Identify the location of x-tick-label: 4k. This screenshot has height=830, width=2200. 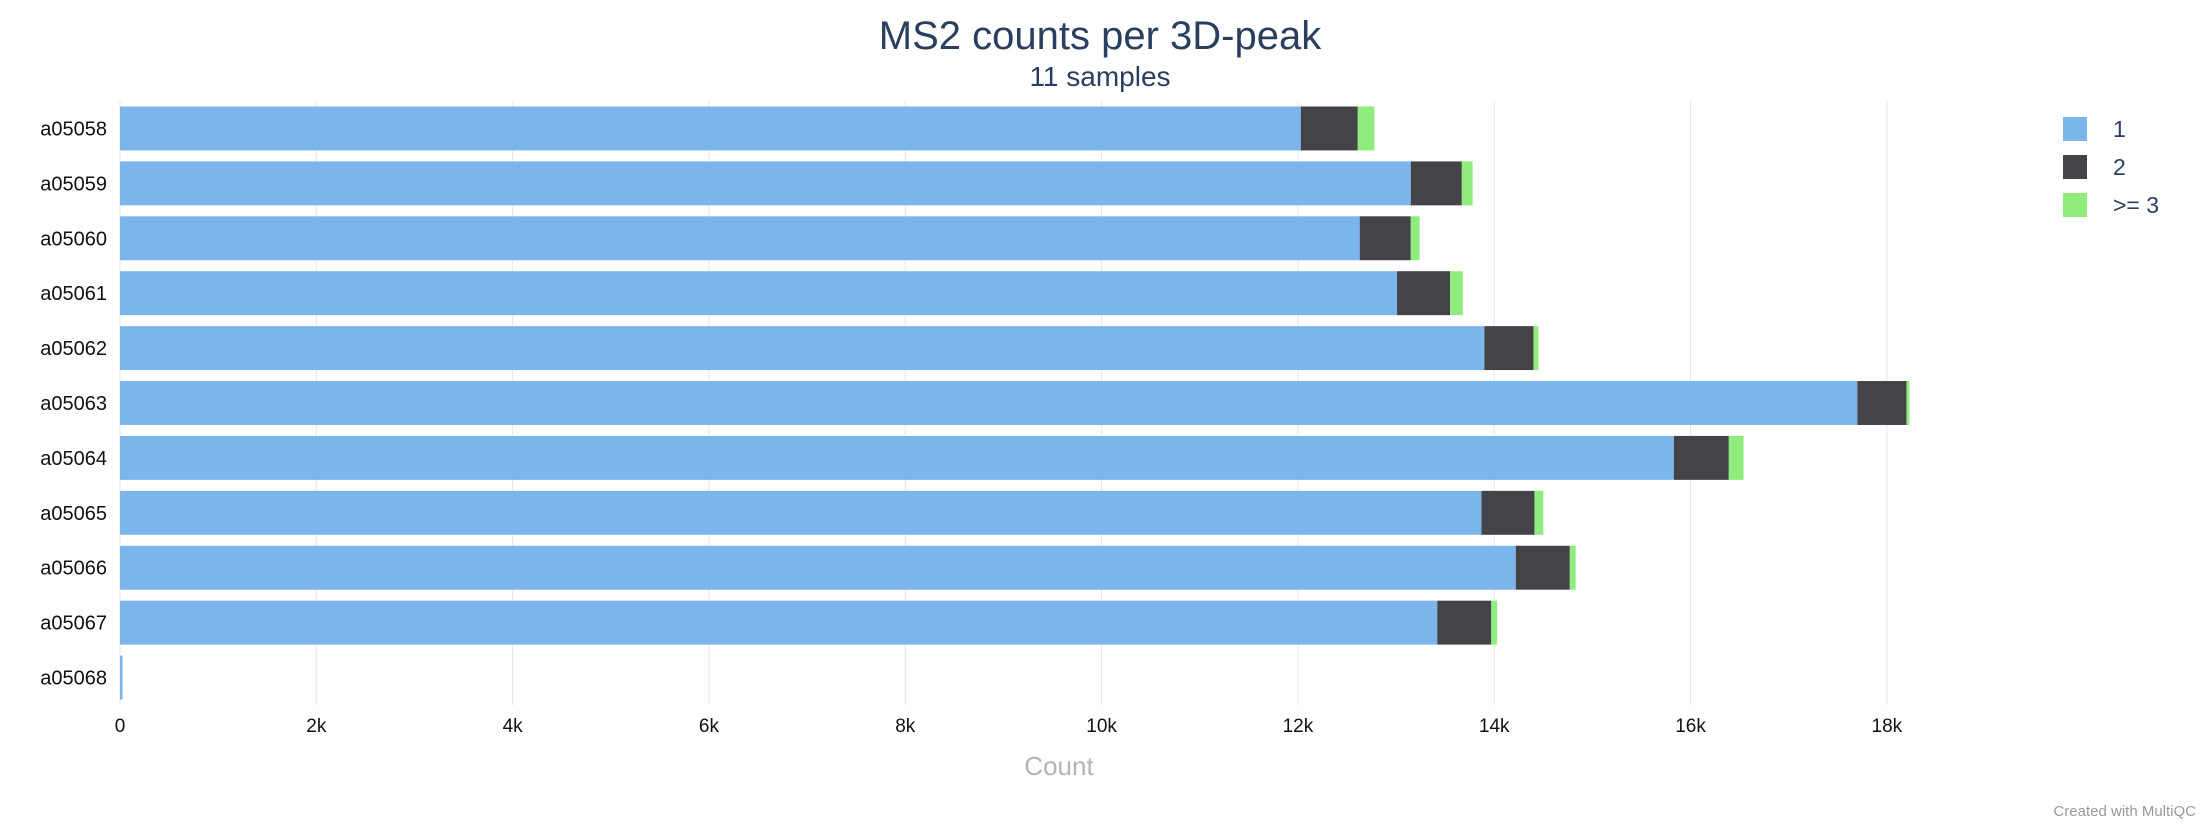
(513, 726).